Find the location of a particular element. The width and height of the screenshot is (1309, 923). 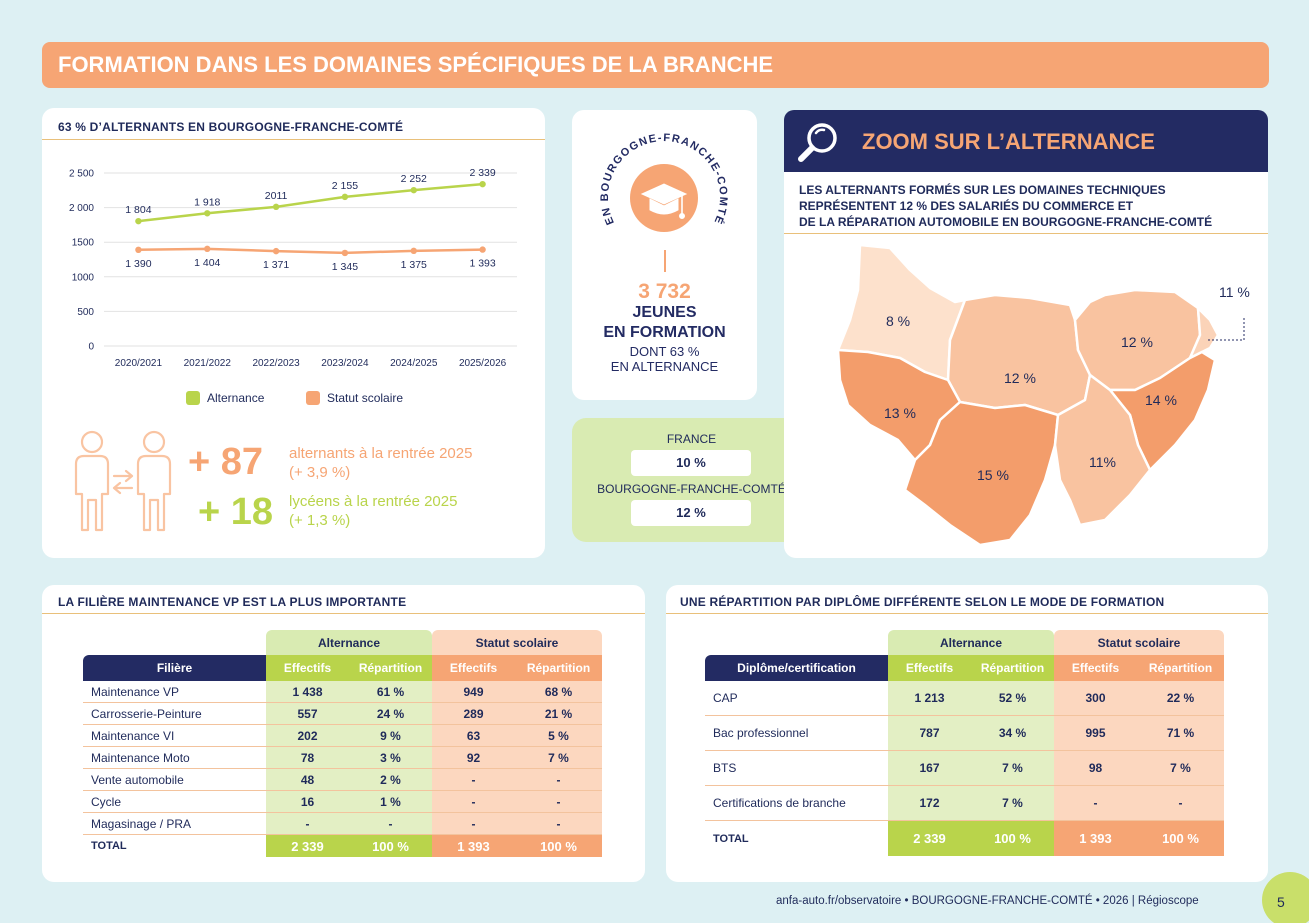

jeunes-line4: EN ALTERNANCE is located at coordinates (664, 366).